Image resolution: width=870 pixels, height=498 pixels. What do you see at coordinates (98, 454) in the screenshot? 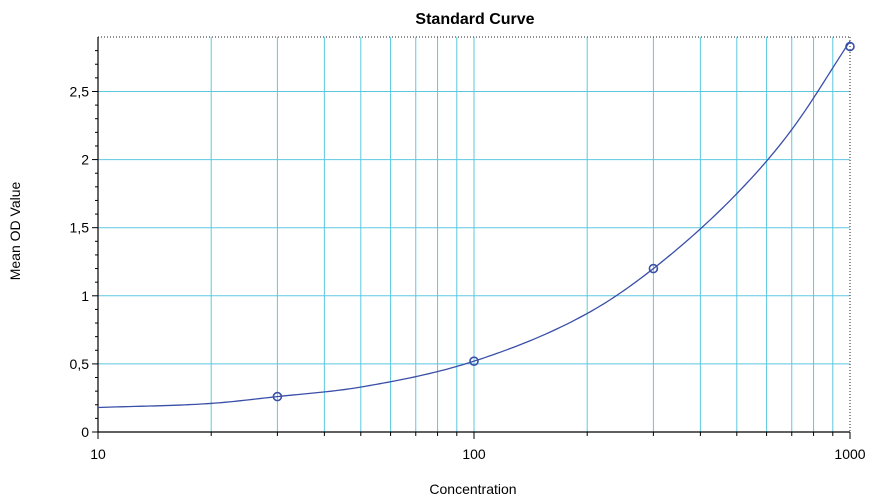
I see `x-tick-label: 10` at bounding box center [98, 454].